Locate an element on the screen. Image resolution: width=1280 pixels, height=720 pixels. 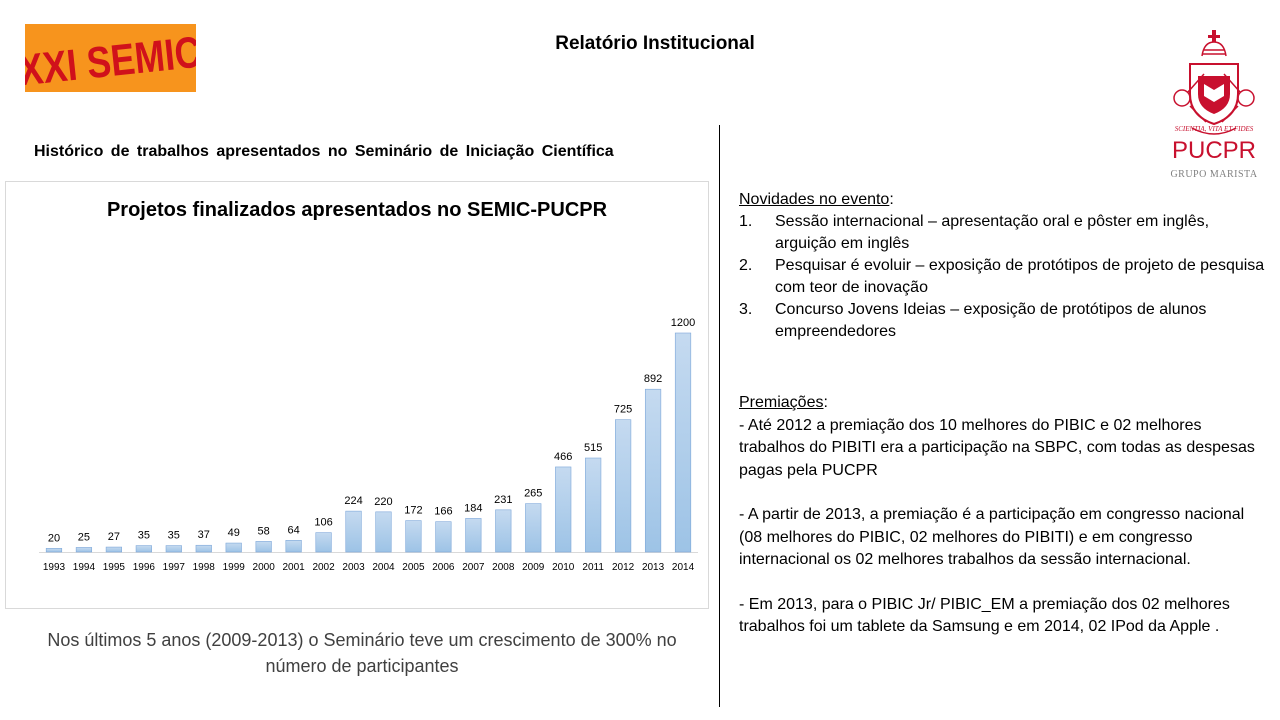
data-label-2012: 725 is located at coordinates (623, 410).